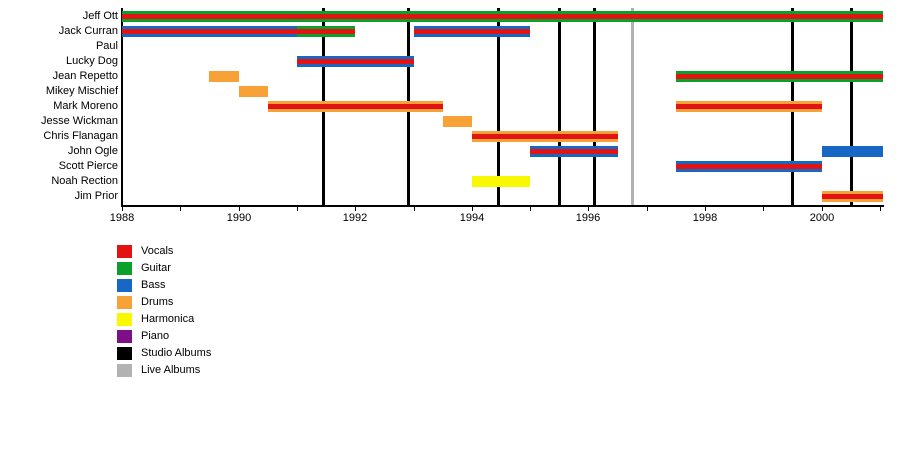 This screenshot has width=900, height=472. Describe the element at coordinates (122, 218) in the screenshot. I see `x-axis-label: 1988` at that location.